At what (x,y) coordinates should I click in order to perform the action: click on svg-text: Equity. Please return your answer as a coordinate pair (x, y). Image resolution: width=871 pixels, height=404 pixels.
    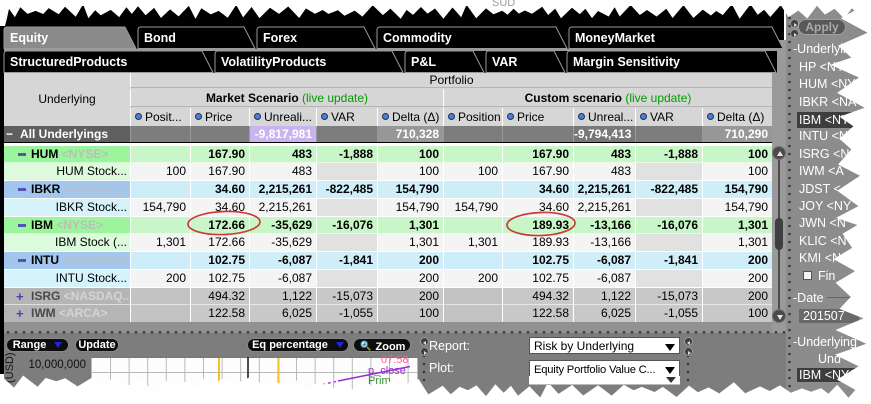
    Looking at the image, I should click on (29, 38).